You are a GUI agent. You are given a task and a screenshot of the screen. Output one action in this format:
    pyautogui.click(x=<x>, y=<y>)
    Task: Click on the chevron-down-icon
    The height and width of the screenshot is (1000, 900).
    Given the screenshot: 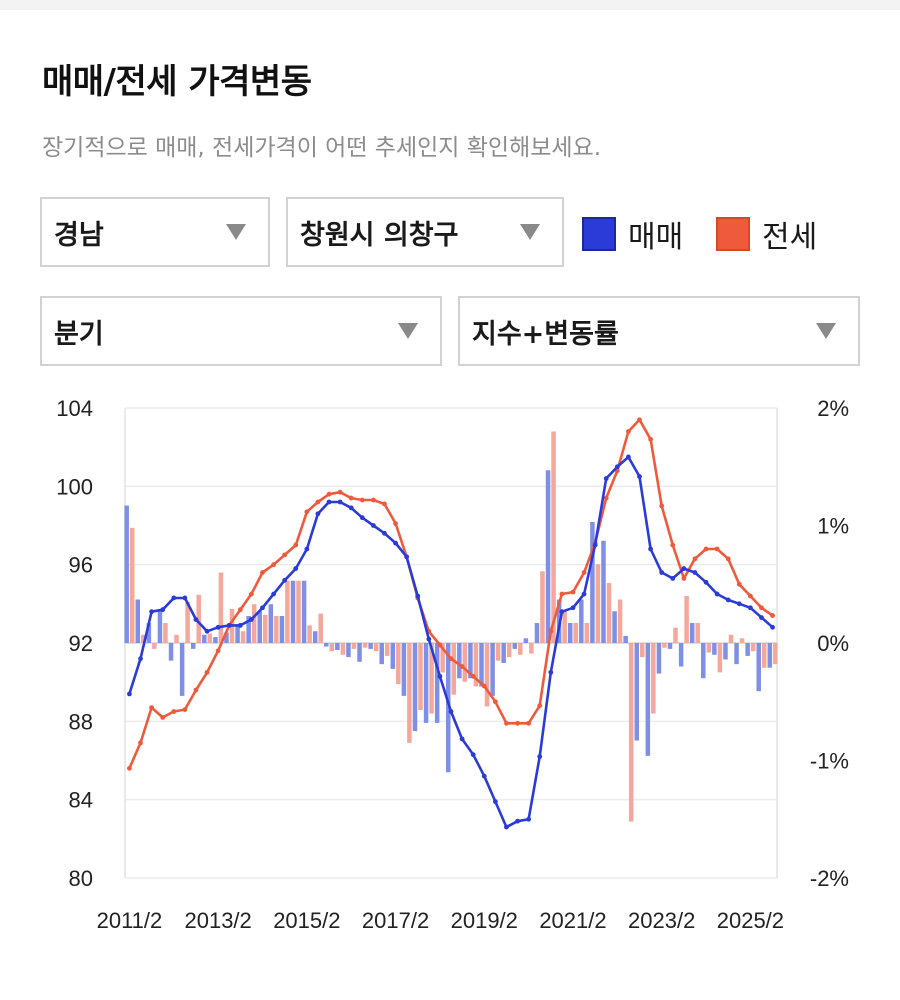 What is the action you would take?
    pyautogui.click(x=236, y=232)
    